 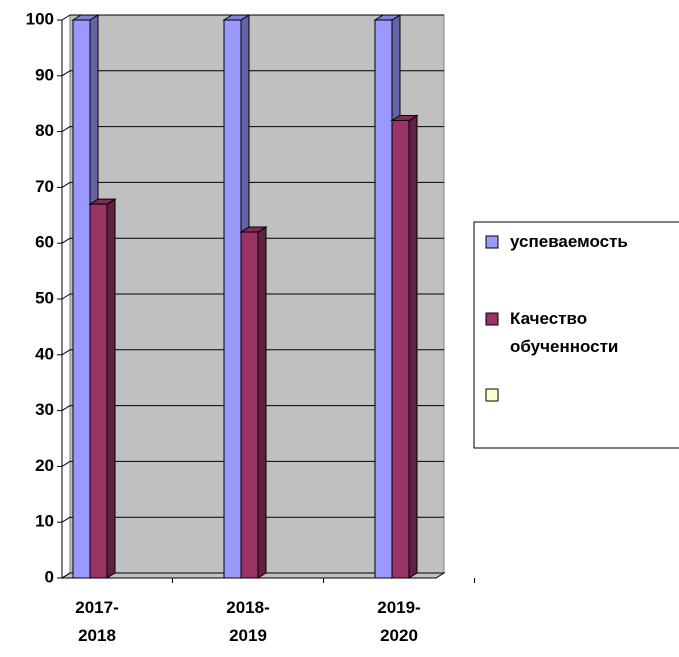 I want to click on x-tick-label: 2019-2020, so click(x=399, y=621).